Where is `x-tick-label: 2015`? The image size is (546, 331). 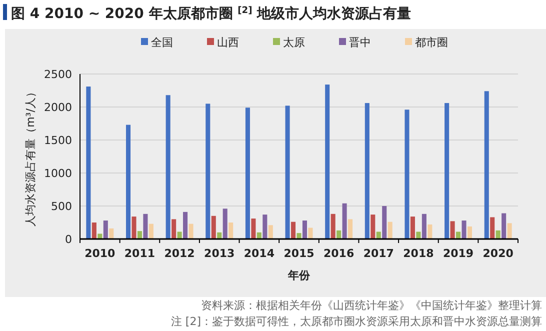
x-tick-label: 2015 is located at coordinates (299, 253).